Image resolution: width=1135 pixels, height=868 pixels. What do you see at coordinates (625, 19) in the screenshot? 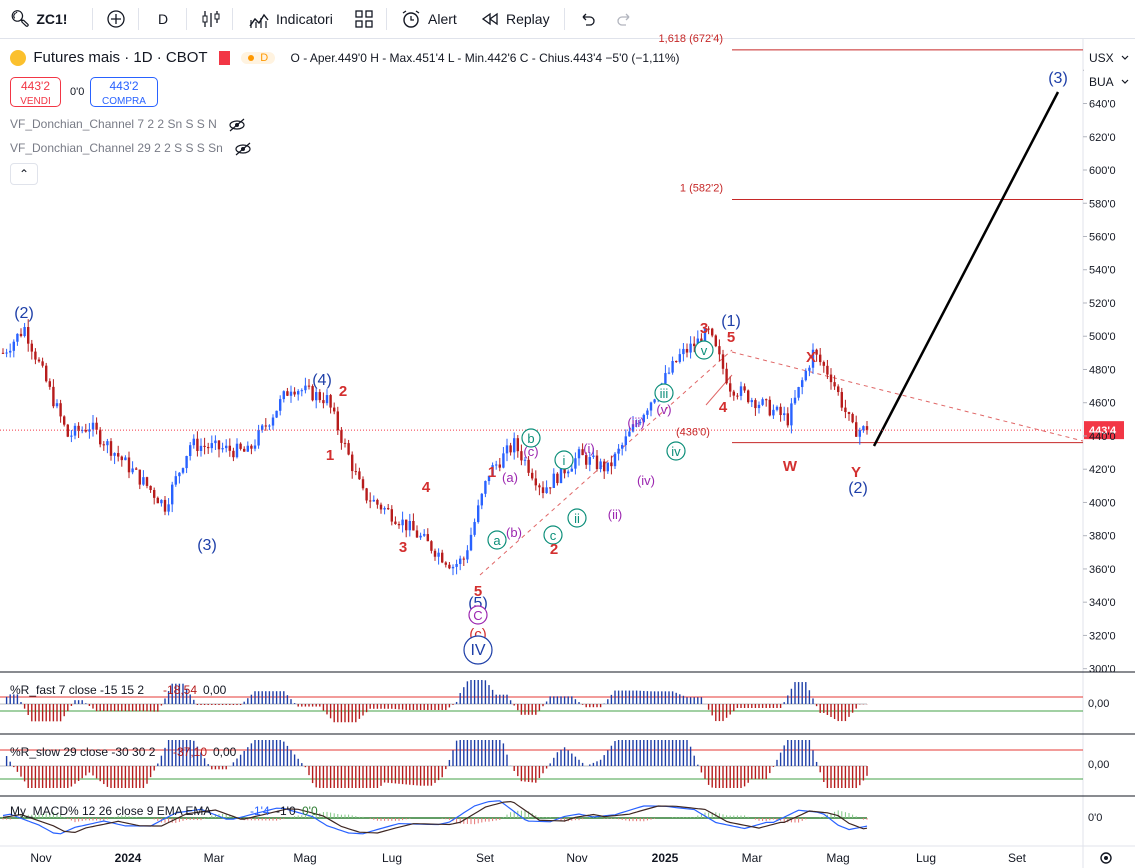
I see `redo-button` at bounding box center [625, 19].